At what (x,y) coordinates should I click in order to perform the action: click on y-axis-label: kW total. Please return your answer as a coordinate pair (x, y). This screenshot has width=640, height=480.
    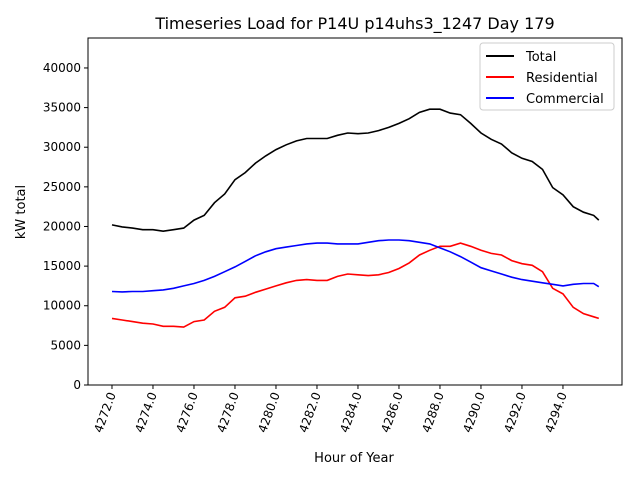
    Looking at the image, I should click on (21, 212).